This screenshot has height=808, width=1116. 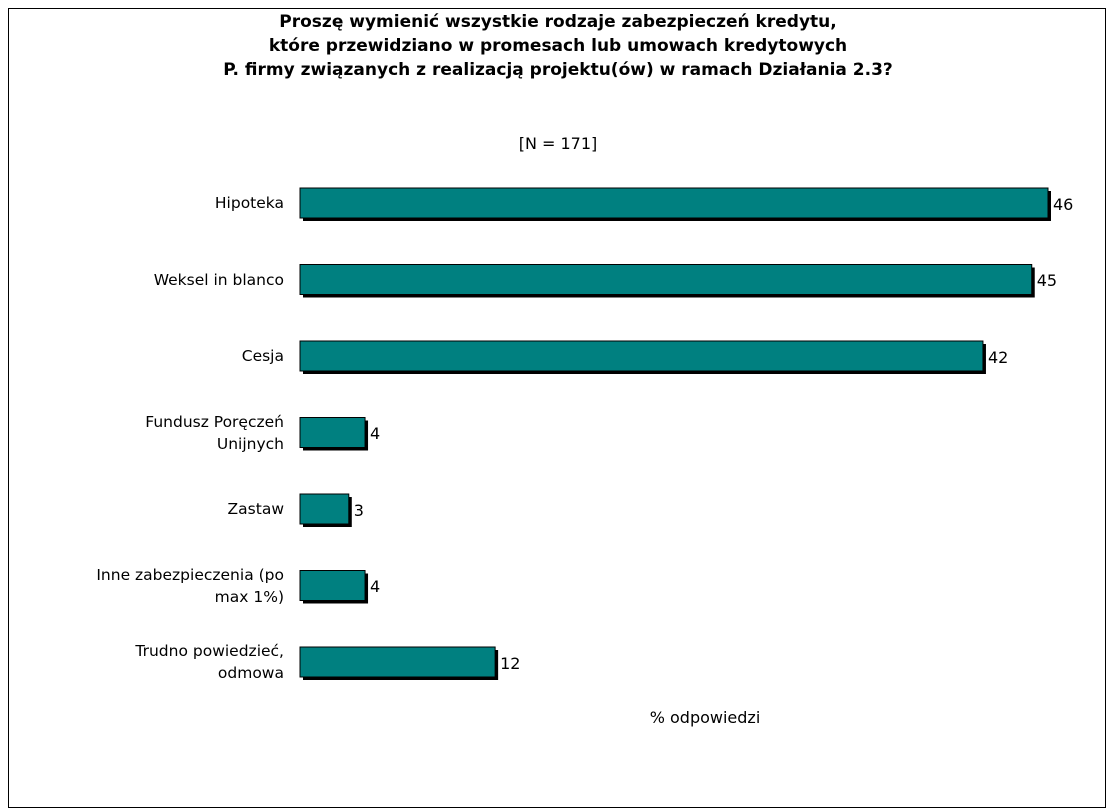 What do you see at coordinates (209, 662) in the screenshot?
I see `category-label: Trudno powiedzieć, odmowa` at bounding box center [209, 662].